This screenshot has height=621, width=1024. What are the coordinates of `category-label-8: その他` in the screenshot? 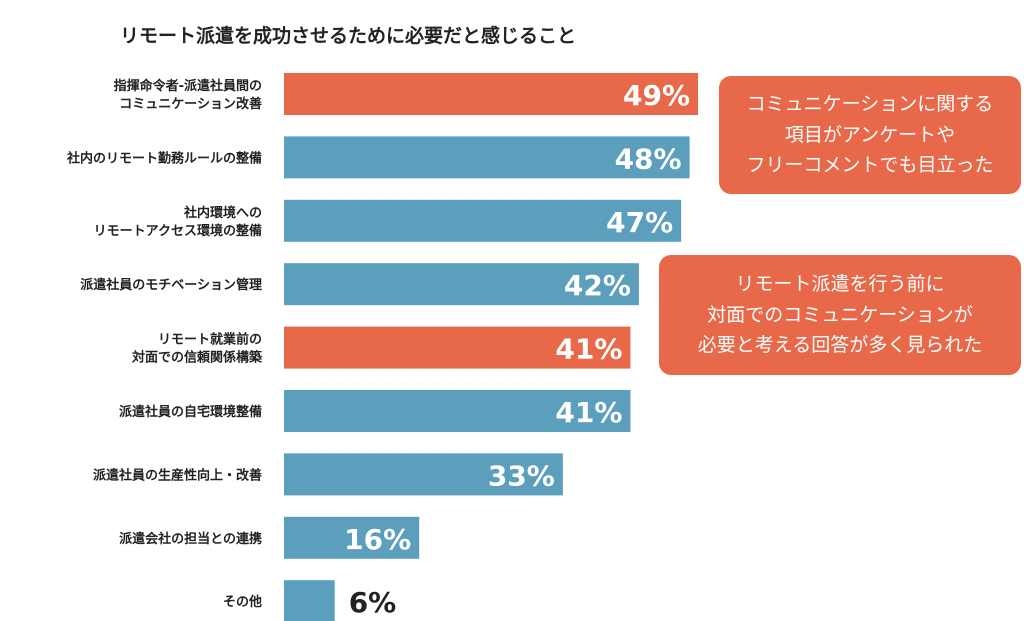 It's located at (242, 602).